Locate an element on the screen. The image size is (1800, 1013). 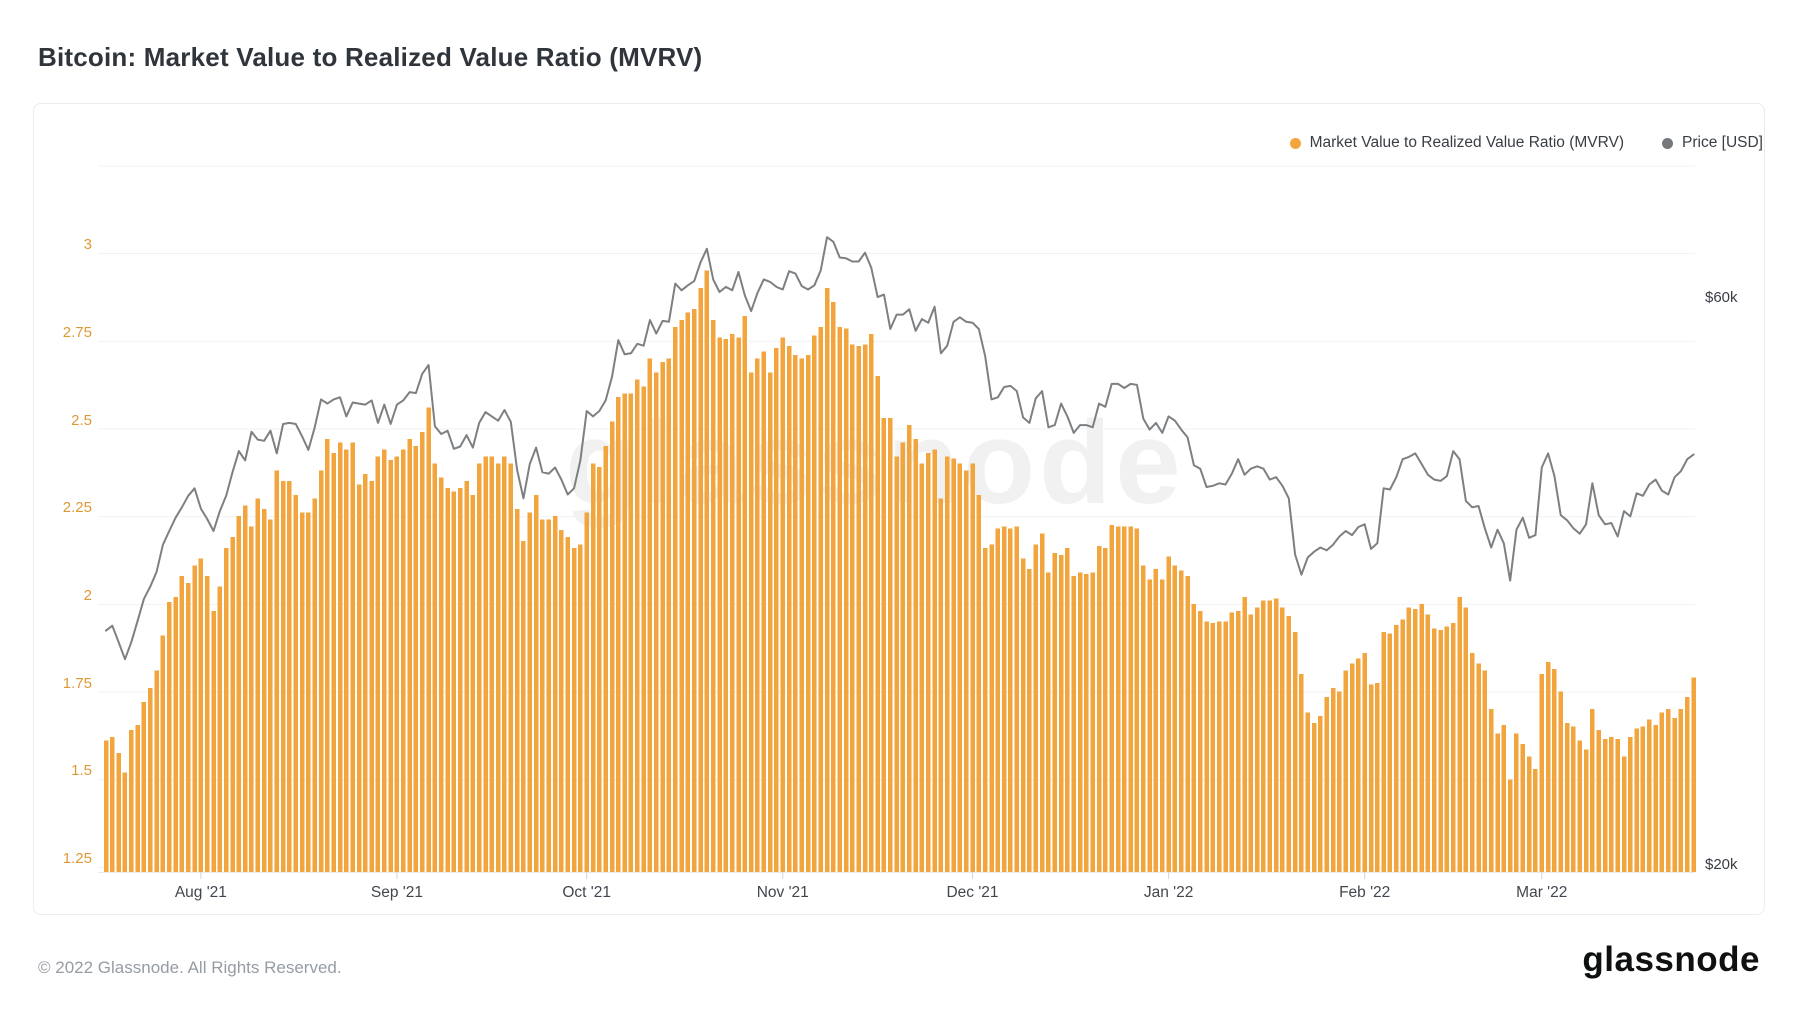
x-axis-label: Feb '22 is located at coordinates (1365, 892).